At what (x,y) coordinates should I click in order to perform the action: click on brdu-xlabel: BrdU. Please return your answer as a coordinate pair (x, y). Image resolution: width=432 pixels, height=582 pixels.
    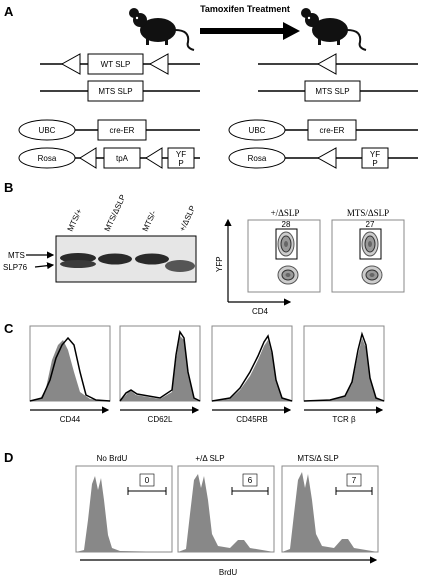
    Looking at the image, I should click on (228, 572).